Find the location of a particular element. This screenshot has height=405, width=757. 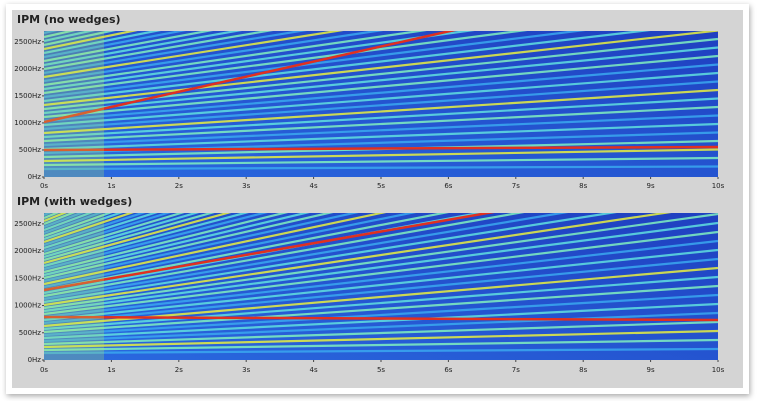

chart-title: IPM (with wedges) is located at coordinates (74, 201).